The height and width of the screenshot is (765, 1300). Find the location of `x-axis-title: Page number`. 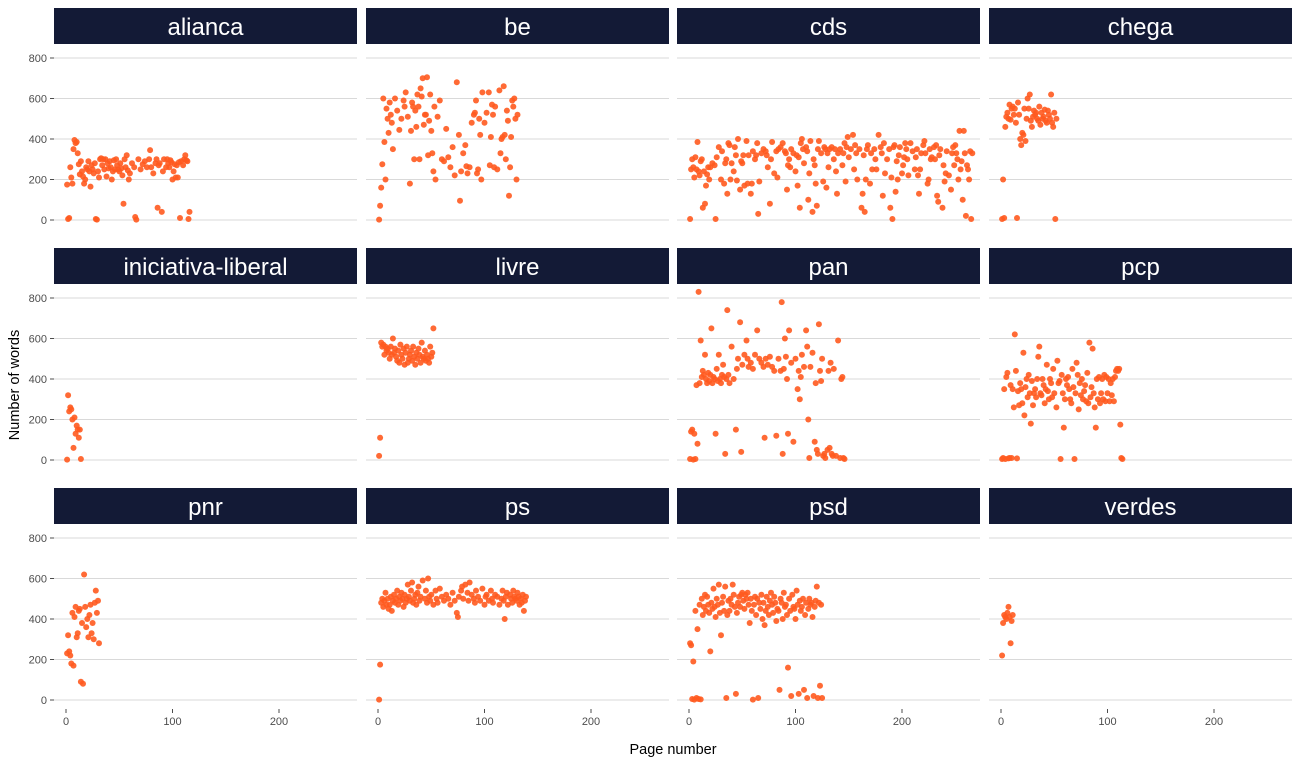

x-axis-title: Page number is located at coordinates (672, 750).